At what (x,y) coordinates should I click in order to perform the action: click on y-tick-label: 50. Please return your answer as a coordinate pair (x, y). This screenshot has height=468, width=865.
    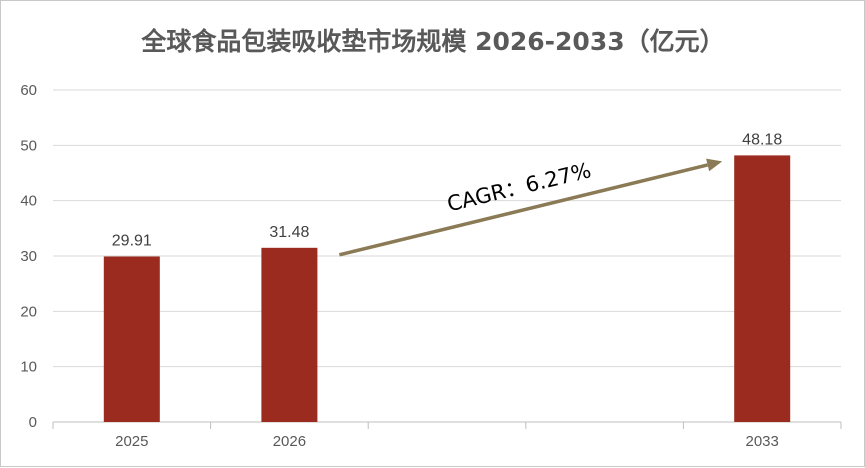
    Looking at the image, I should click on (28, 145).